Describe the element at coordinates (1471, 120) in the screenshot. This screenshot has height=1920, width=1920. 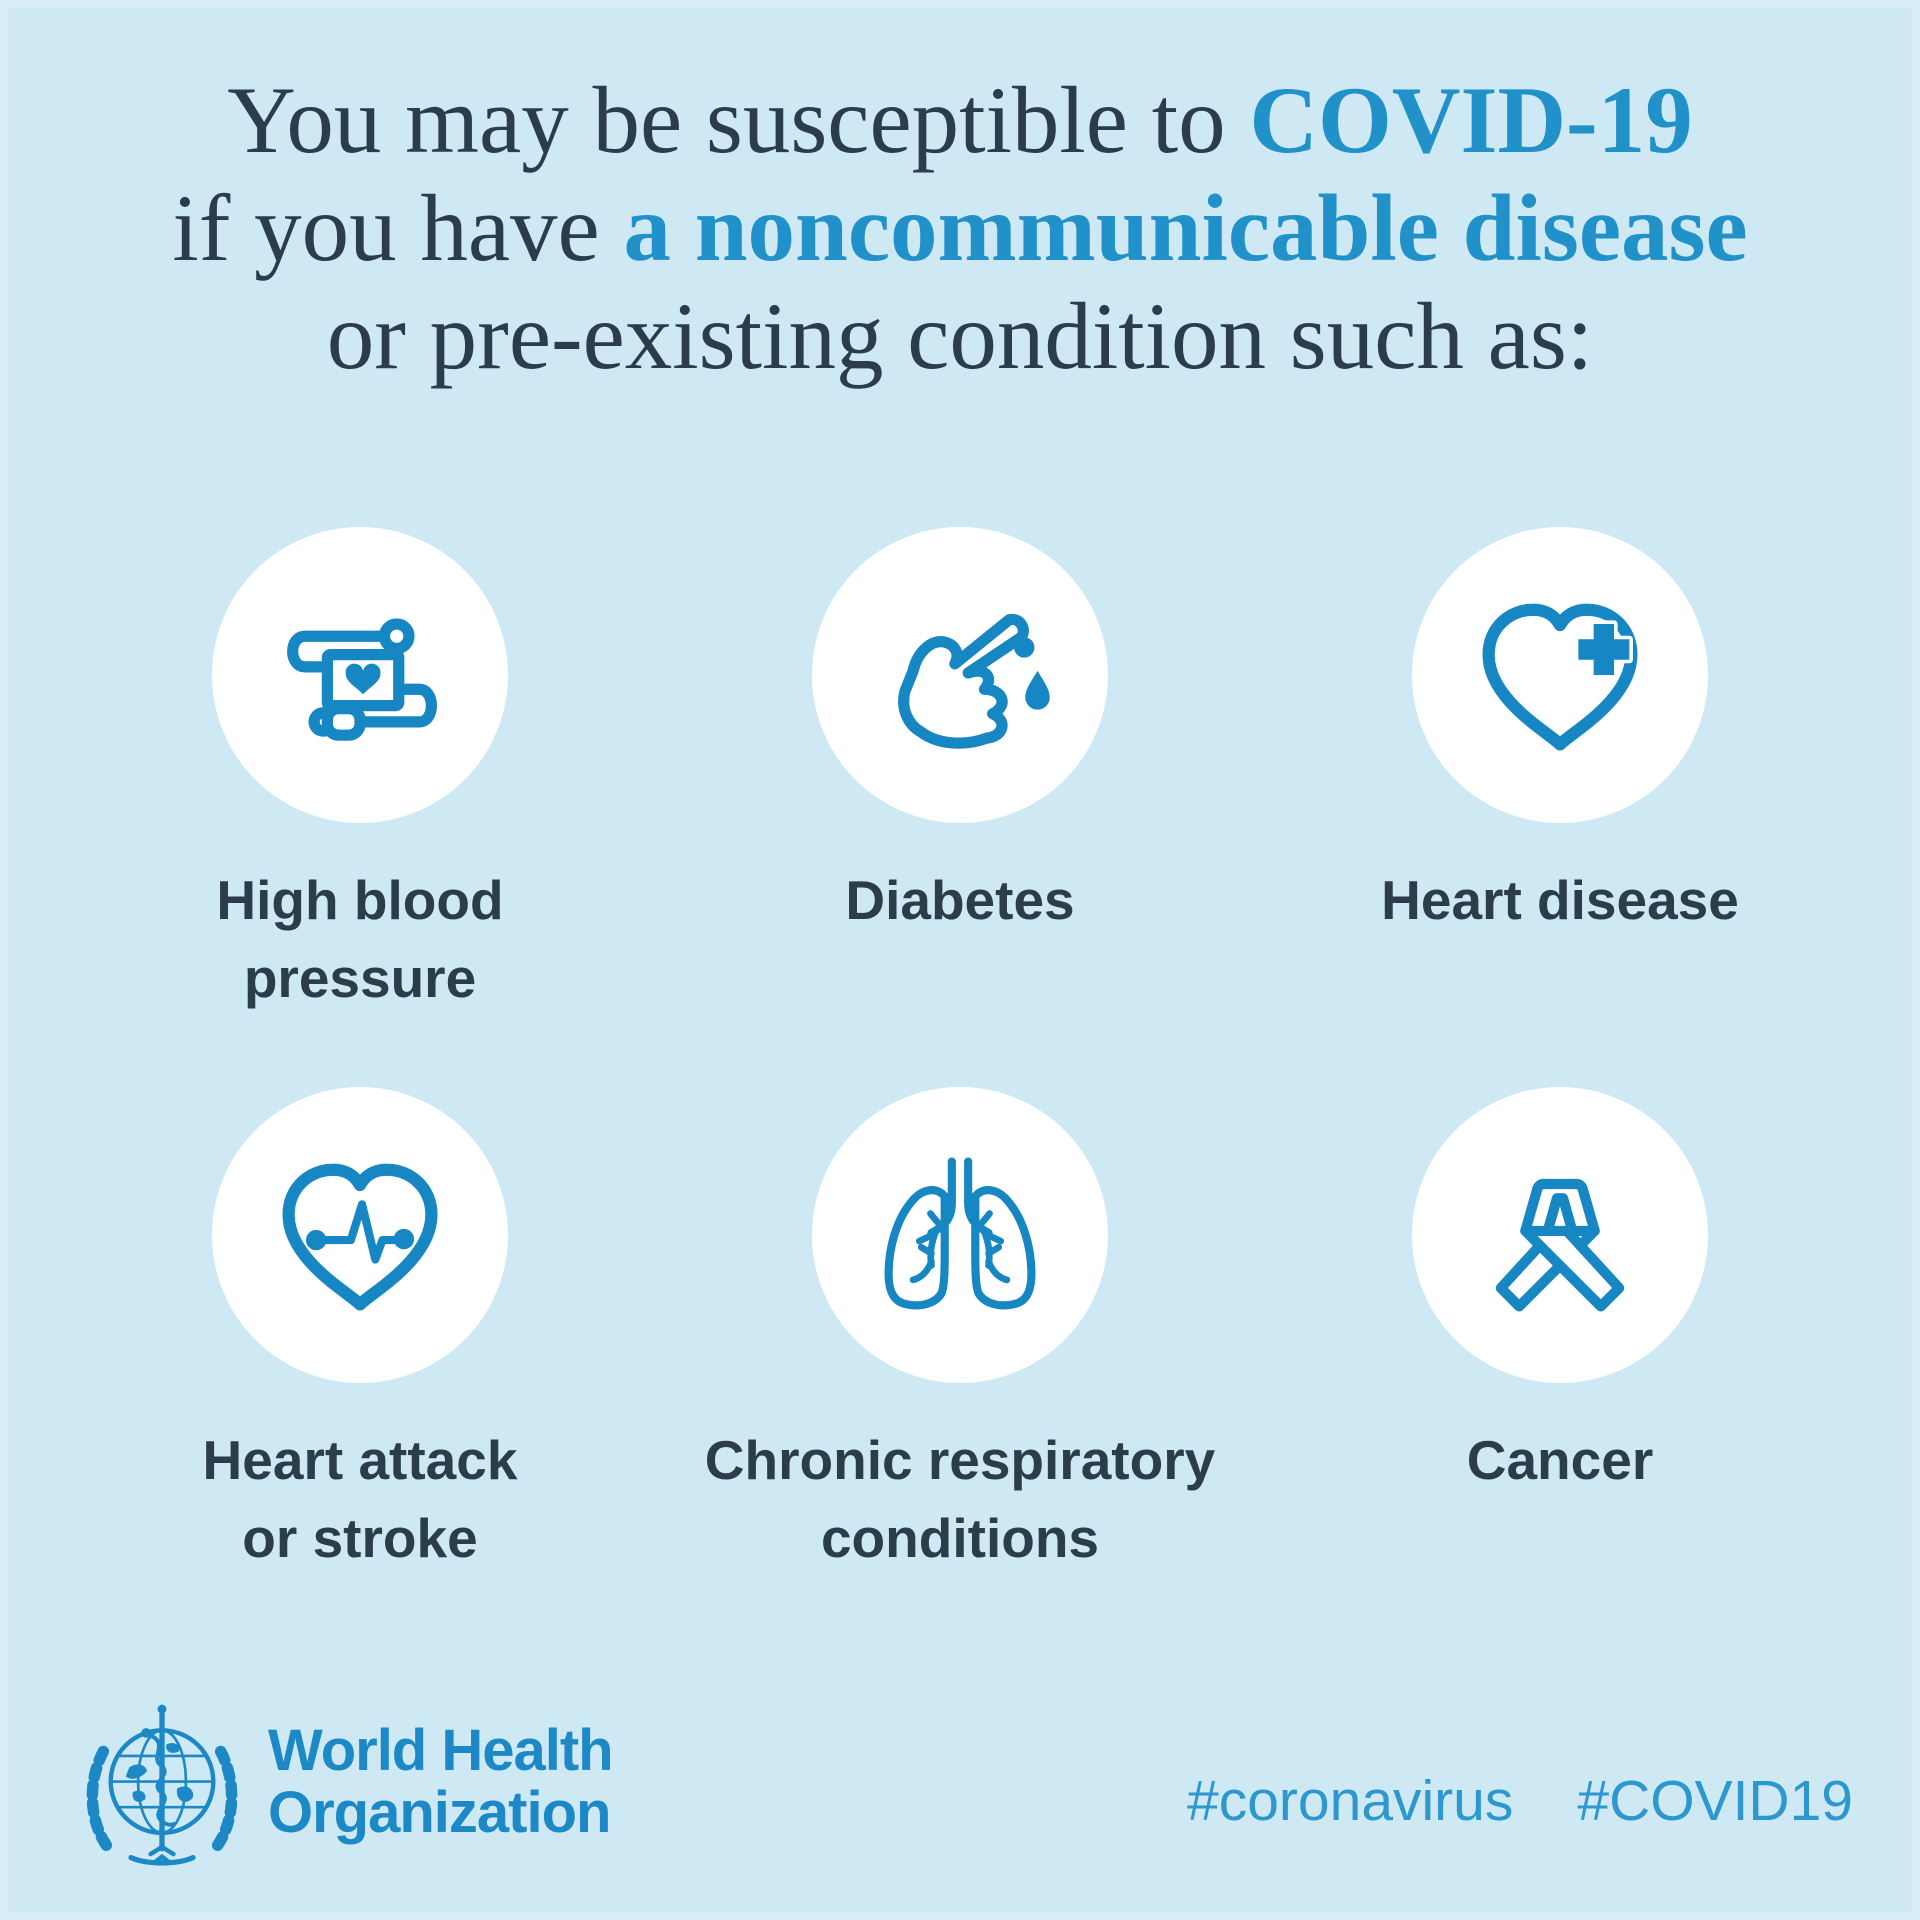
I see `headline-accent-covid19: COVID-19` at that location.